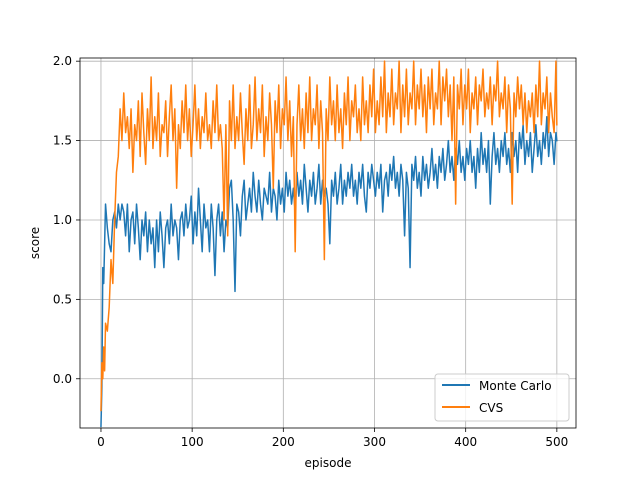 The image size is (640, 480). What do you see at coordinates (283, 442) in the screenshot?
I see `x-tick-label: 200` at bounding box center [283, 442].